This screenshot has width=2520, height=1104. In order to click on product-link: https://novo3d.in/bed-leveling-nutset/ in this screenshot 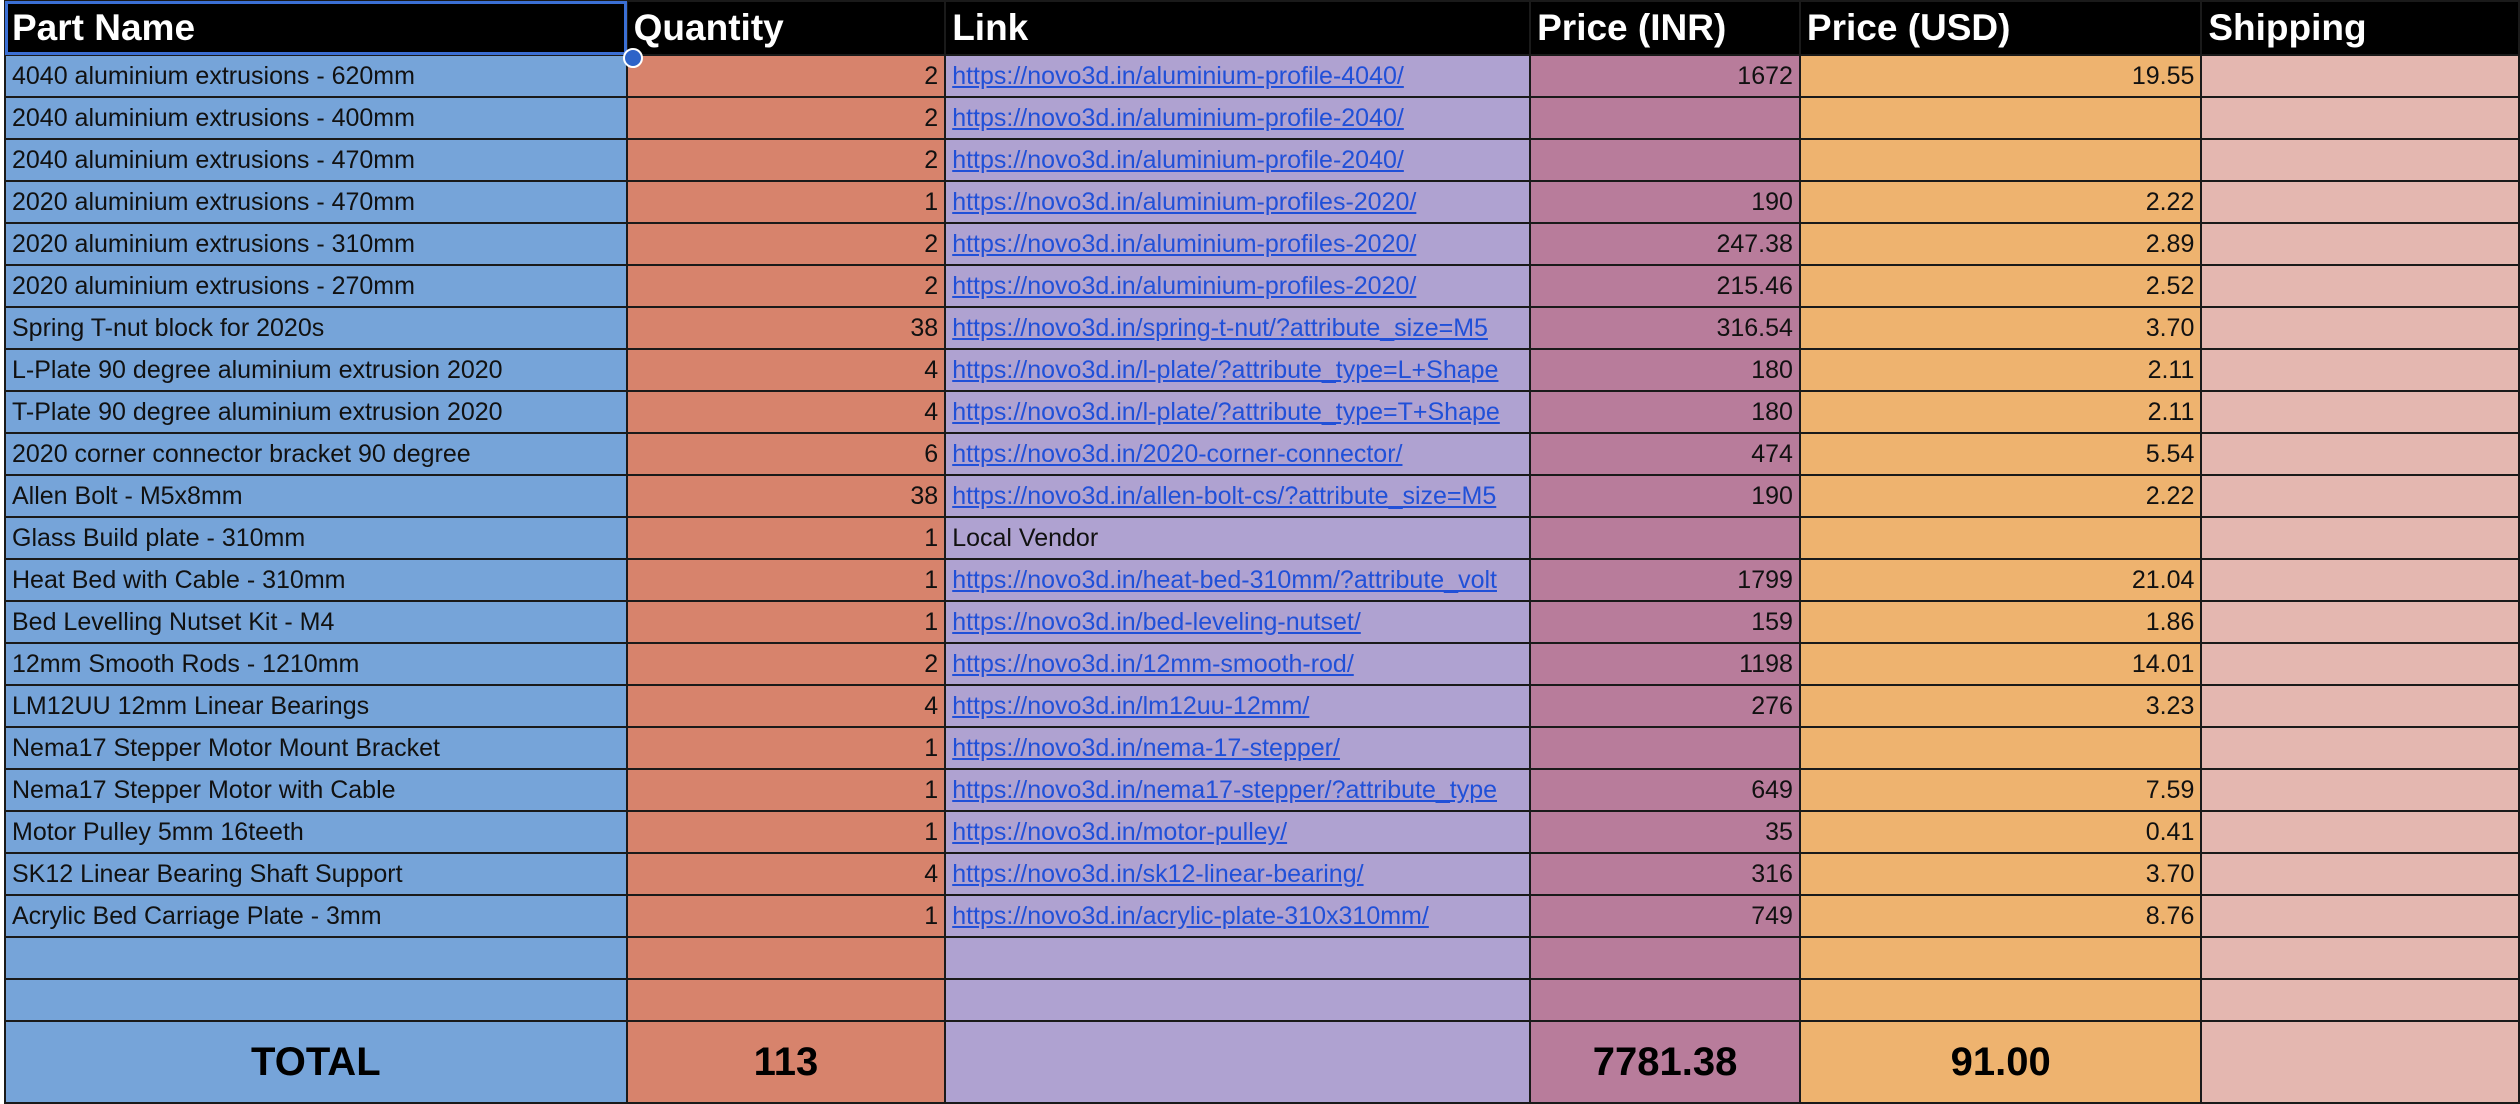, I will do `click(1156, 621)`.